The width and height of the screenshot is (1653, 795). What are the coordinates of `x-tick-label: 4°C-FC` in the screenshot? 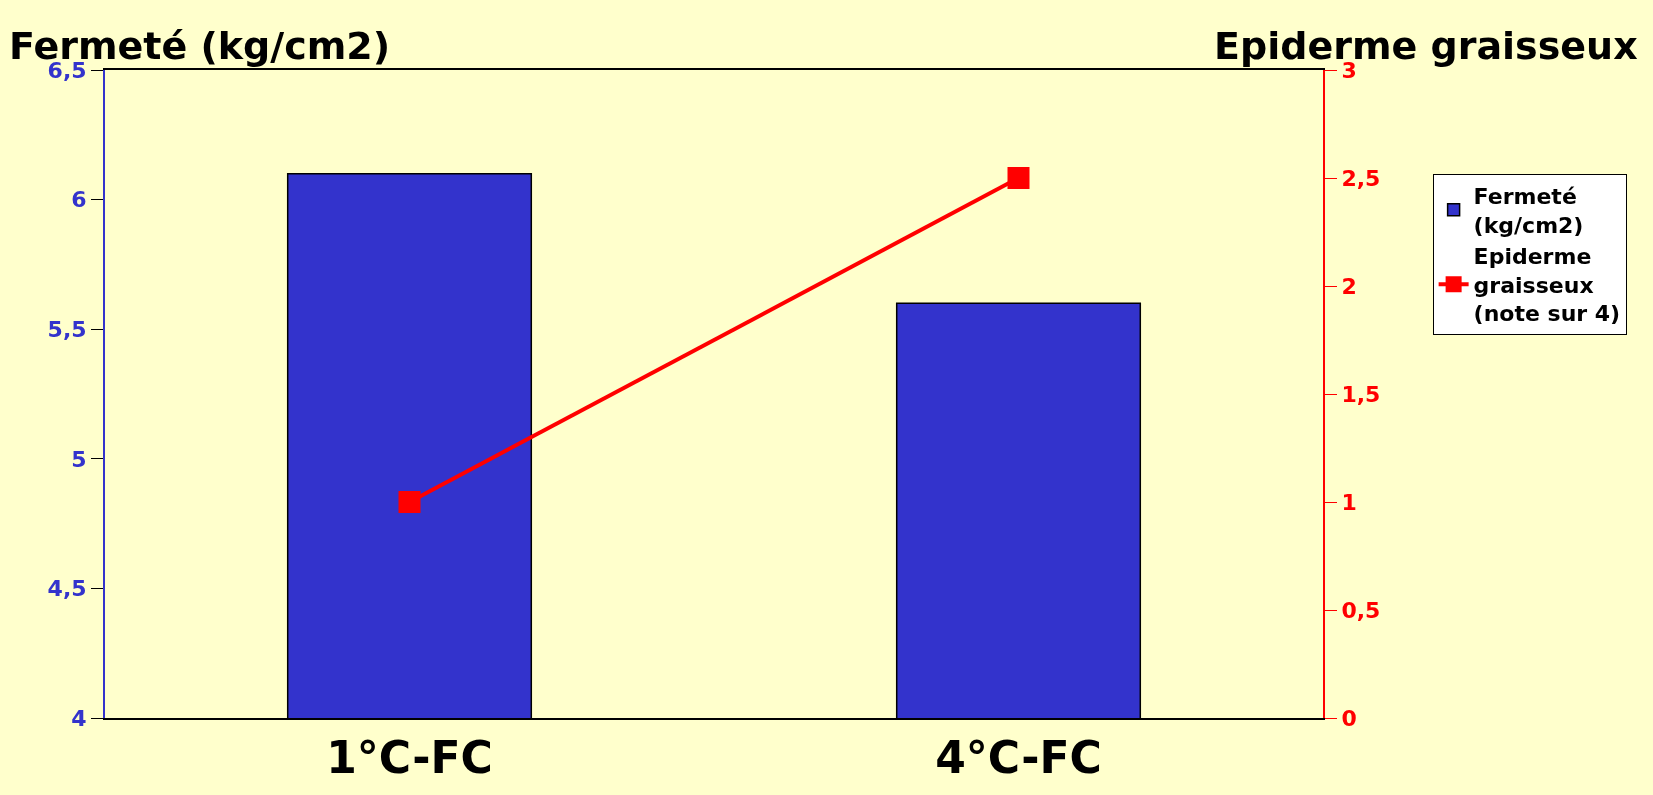 It's located at (1018, 757).